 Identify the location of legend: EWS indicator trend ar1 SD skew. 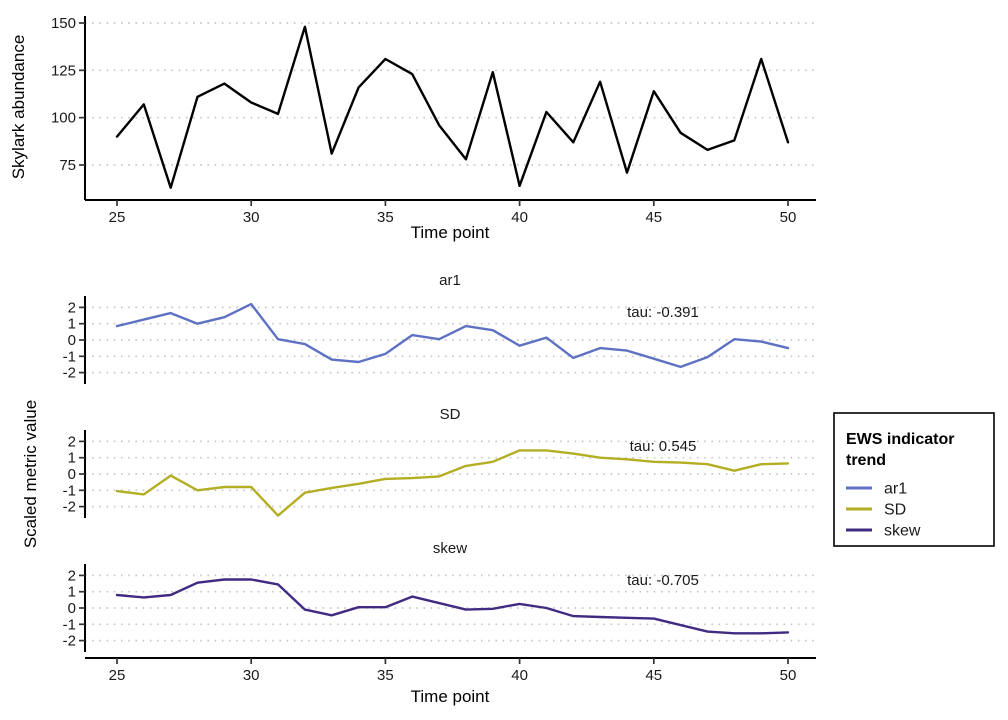
(914, 479).